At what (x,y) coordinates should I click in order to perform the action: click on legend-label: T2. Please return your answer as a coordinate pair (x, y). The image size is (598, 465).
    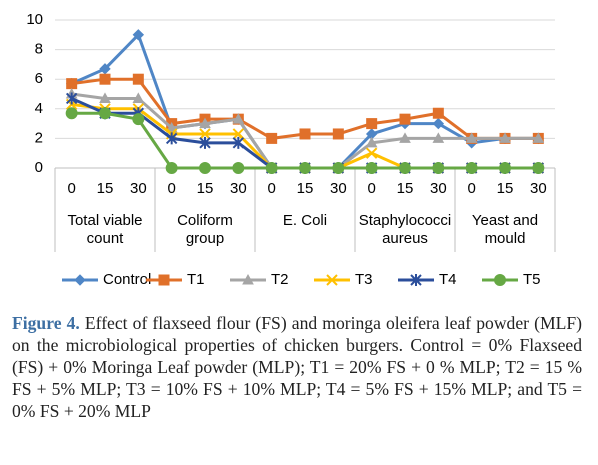
    Looking at the image, I should click on (280, 279).